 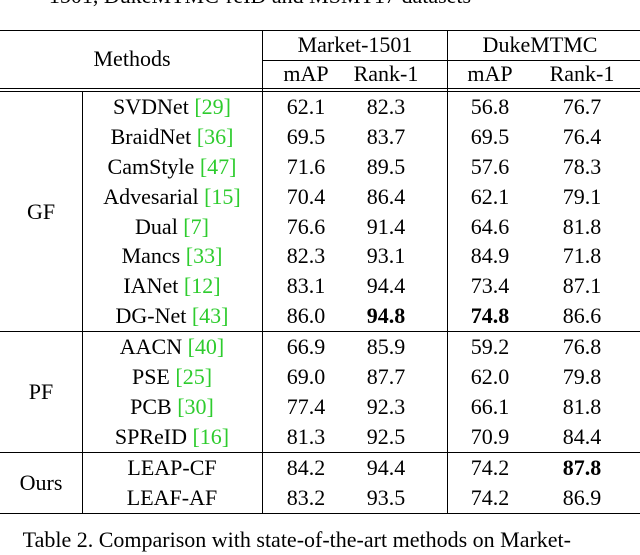 I want to click on value-cell: 91.4, so click(x=386, y=226).